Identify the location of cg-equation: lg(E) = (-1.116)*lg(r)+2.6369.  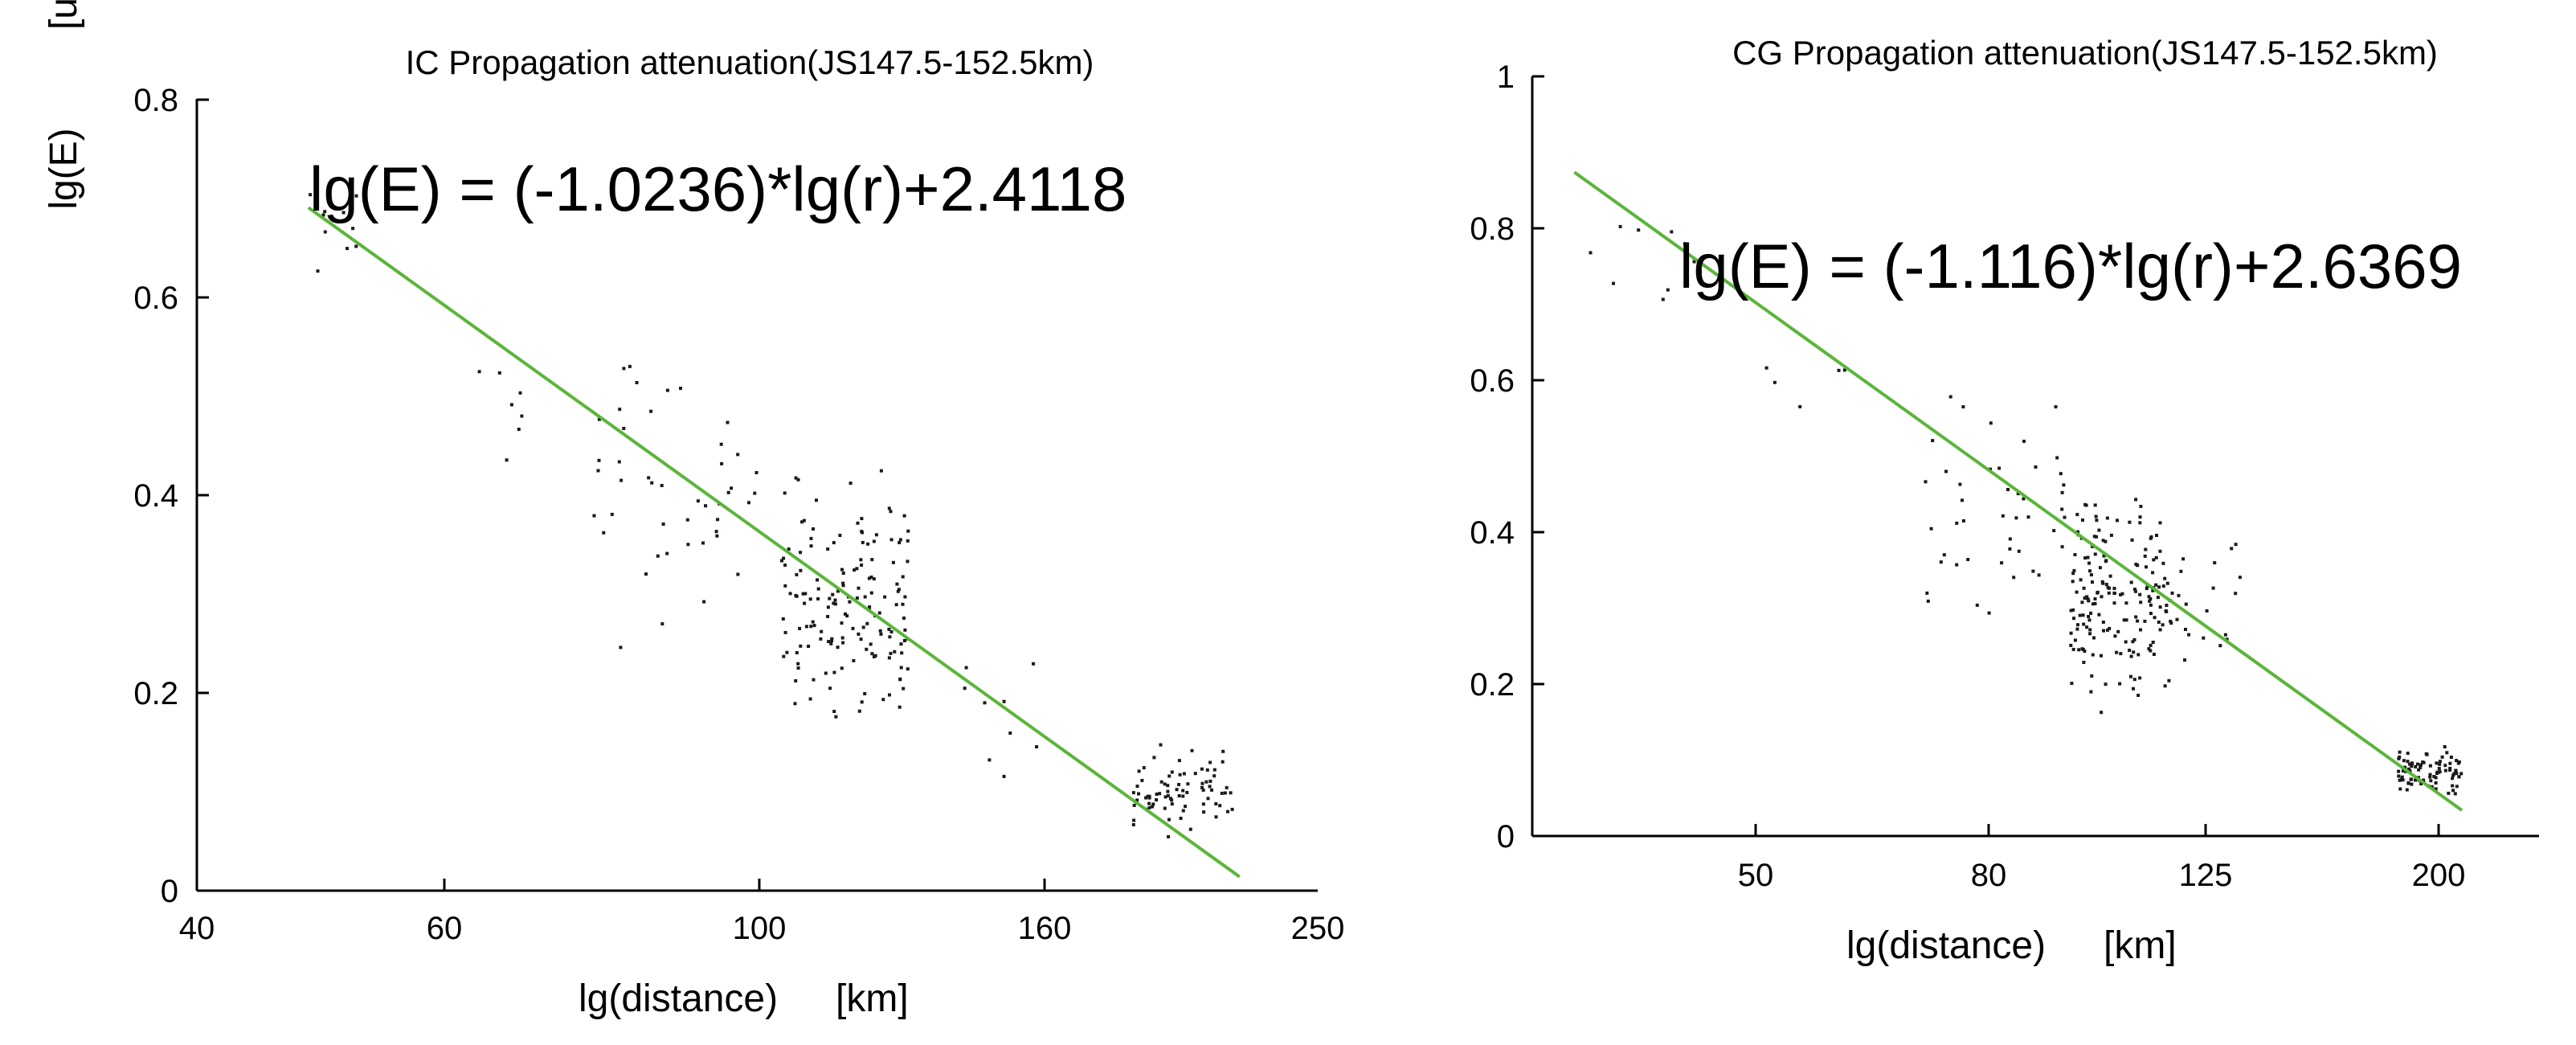
(2070, 266).